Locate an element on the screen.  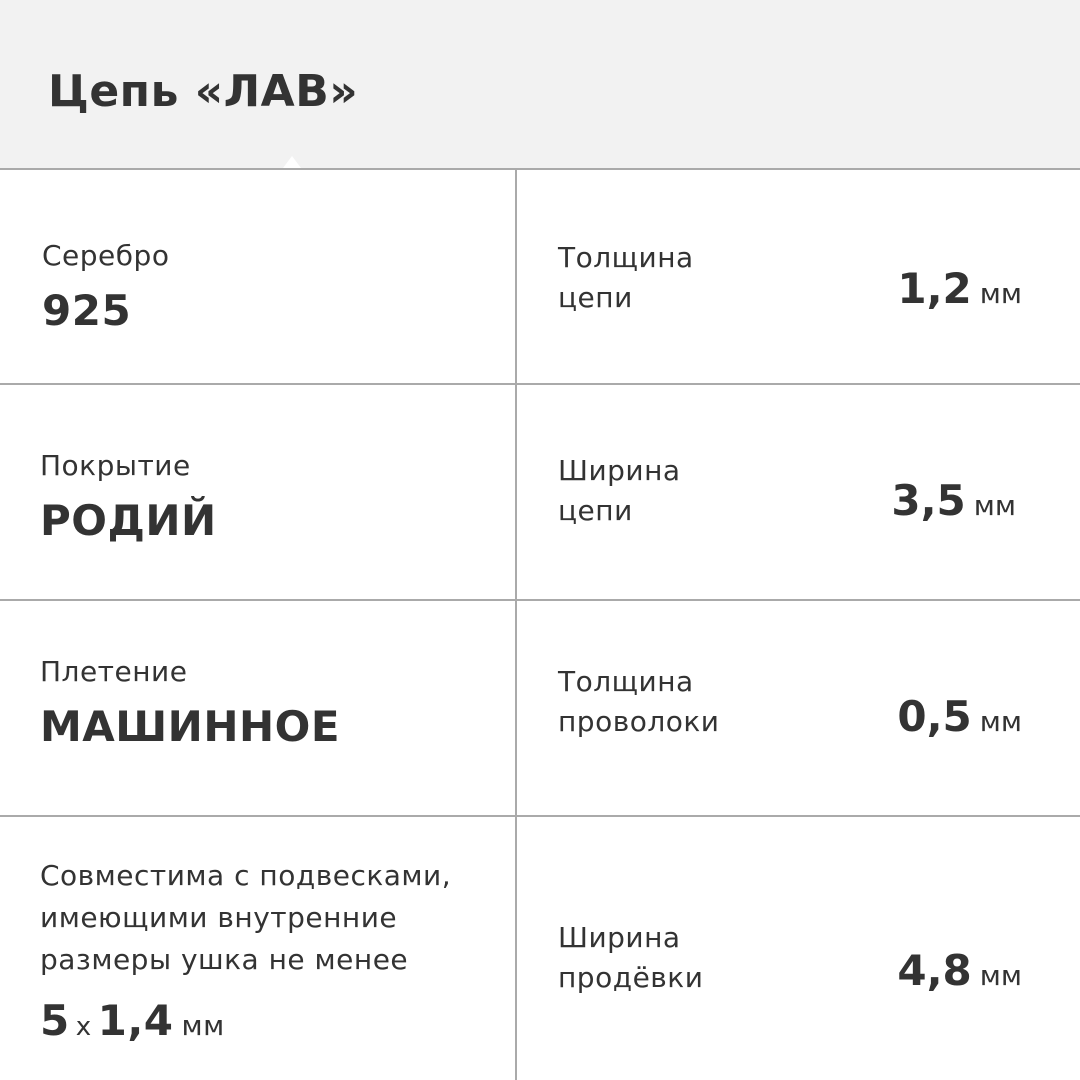
column-divider is located at coordinates (516, 625).